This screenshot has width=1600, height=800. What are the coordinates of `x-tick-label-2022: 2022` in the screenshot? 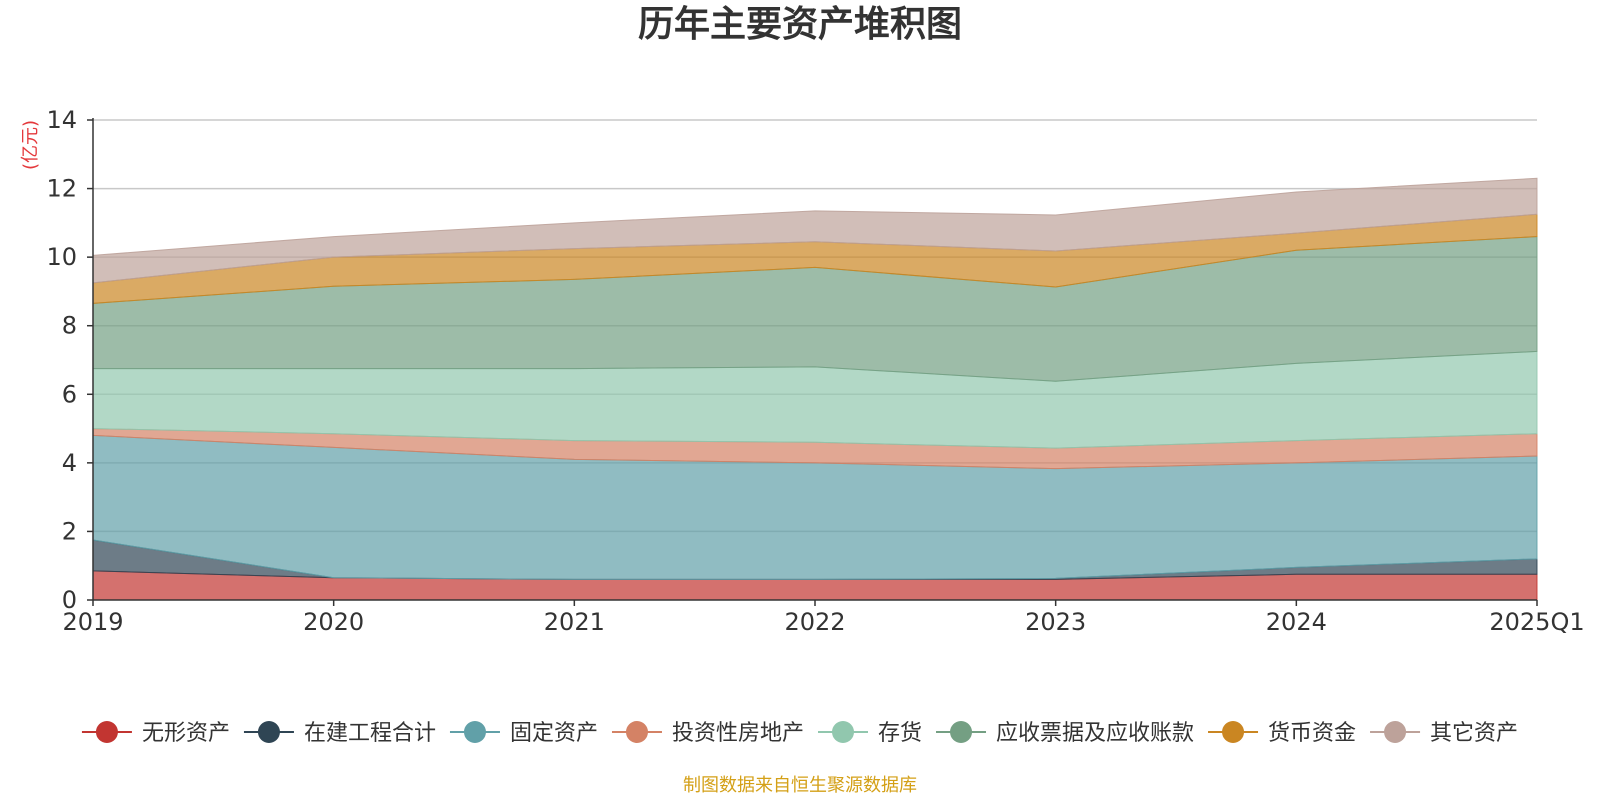 It's located at (814, 622).